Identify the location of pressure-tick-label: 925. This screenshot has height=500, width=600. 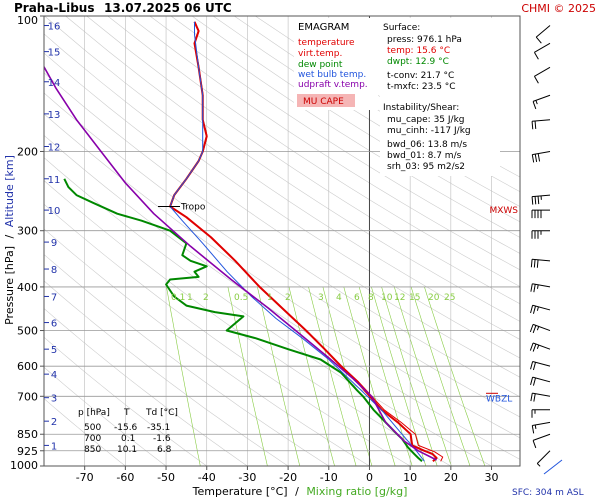
(27, 451).